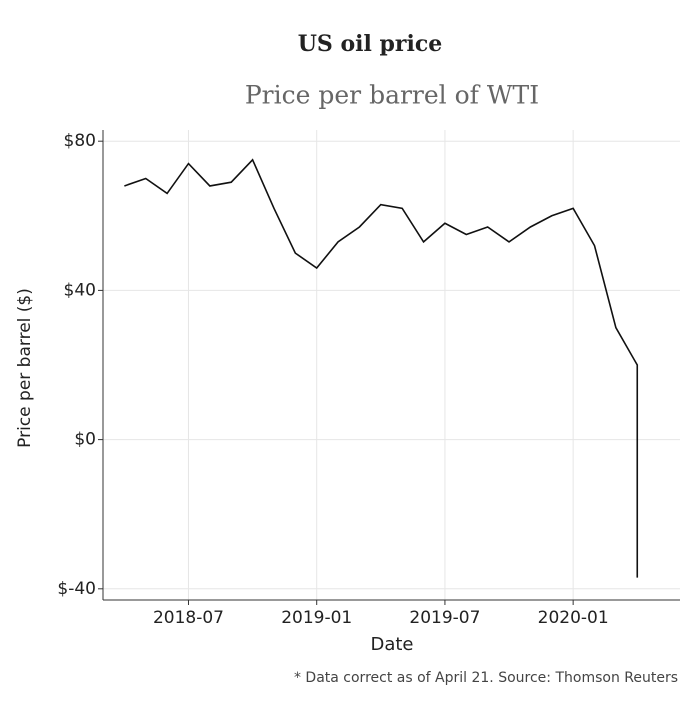 The width and height of the screenshot is (700, 706). I want to click on x-axis-label: Date, so click(391, 644).